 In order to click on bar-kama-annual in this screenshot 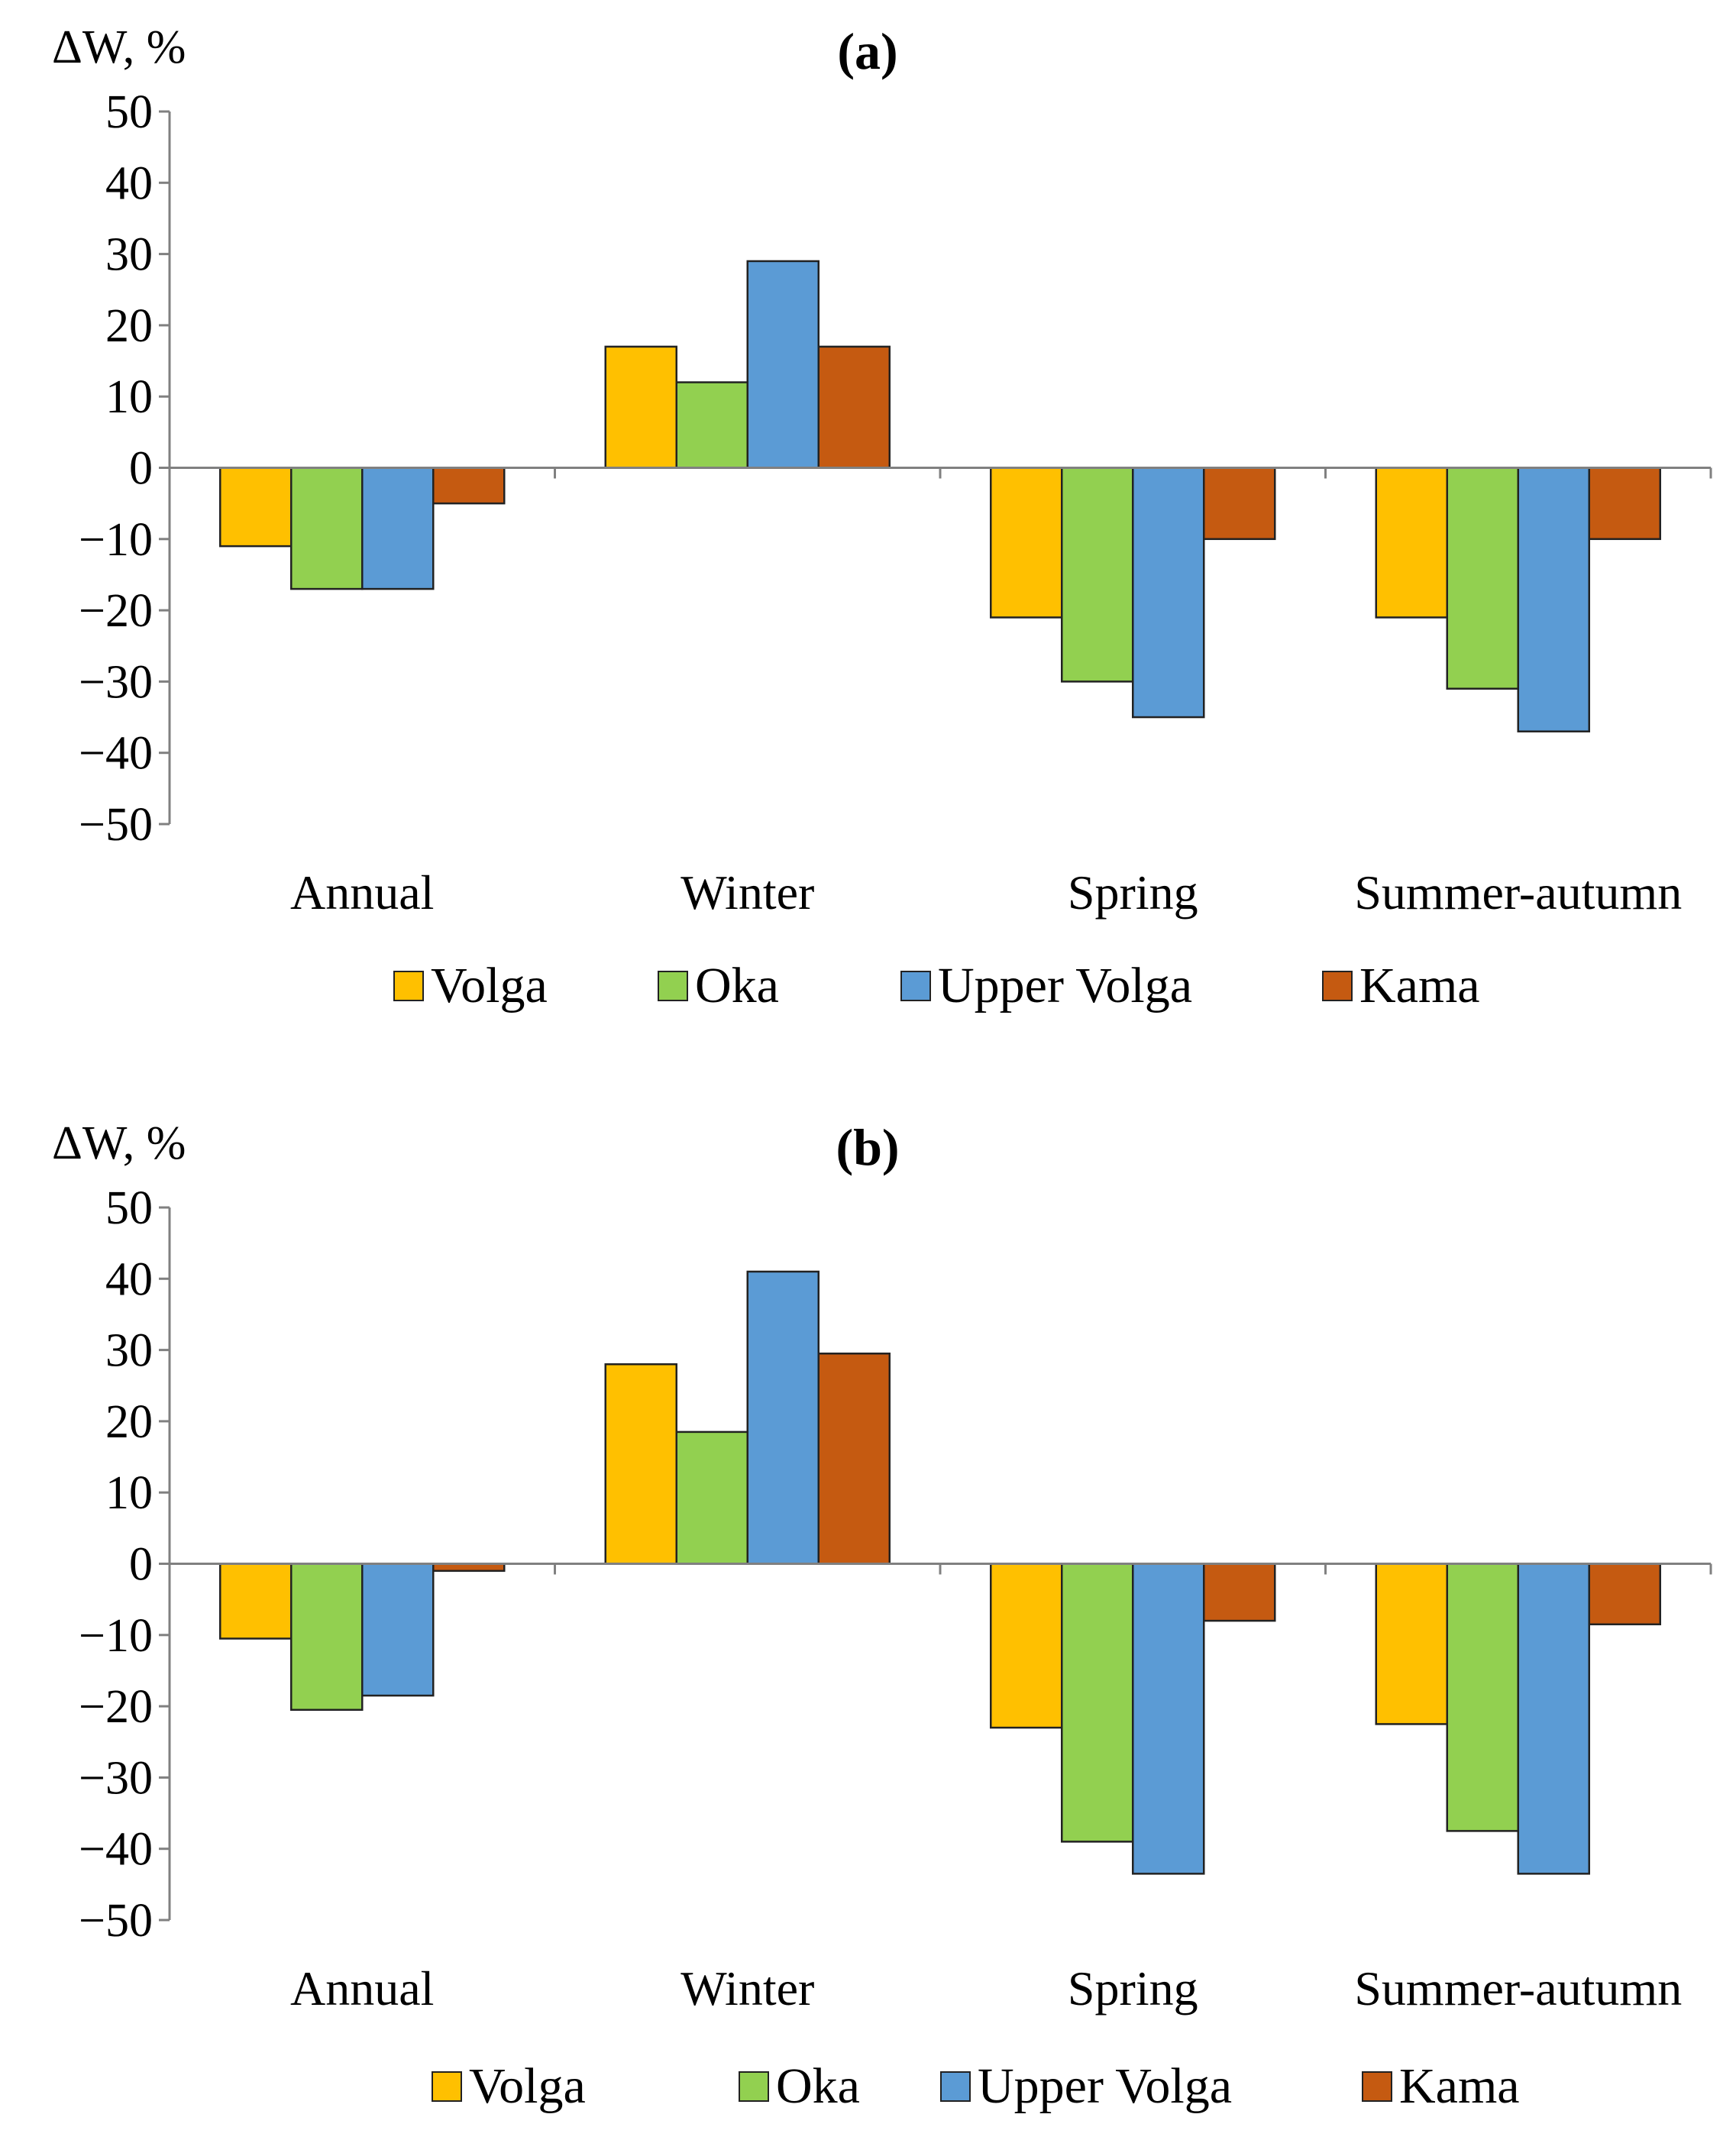, I will do `click(469, 486)`.